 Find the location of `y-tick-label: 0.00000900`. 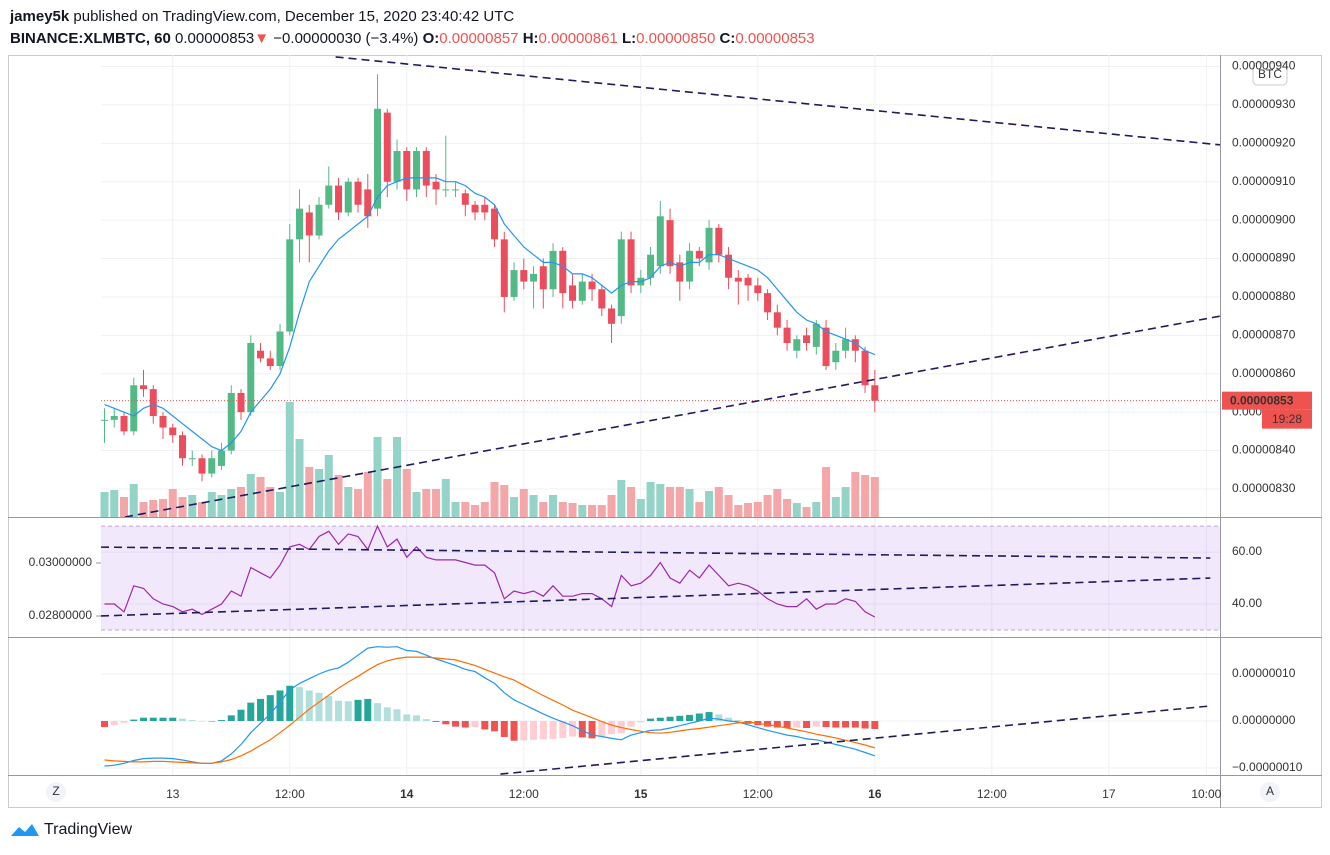

y-tick-label: 0.00000900 is located at coordinates (1264, 219).